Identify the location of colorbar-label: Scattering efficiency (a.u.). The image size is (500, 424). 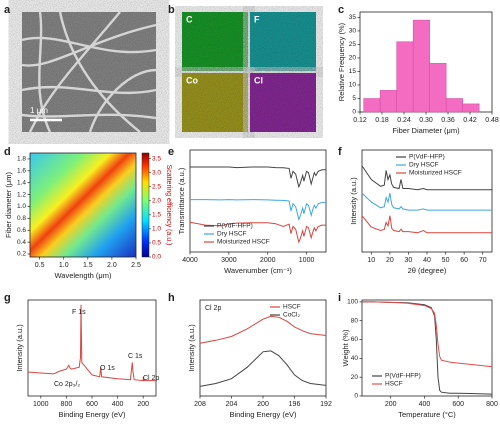
(168, 205).